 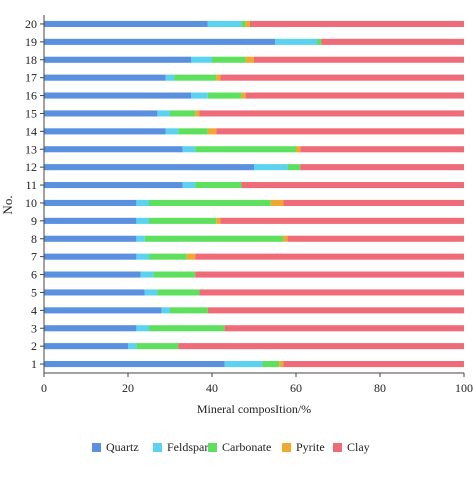 What do you see at coordinates (34, 292) in the screenshot?
I see `y-tick-label: 5` at bounding box center [34, 292].